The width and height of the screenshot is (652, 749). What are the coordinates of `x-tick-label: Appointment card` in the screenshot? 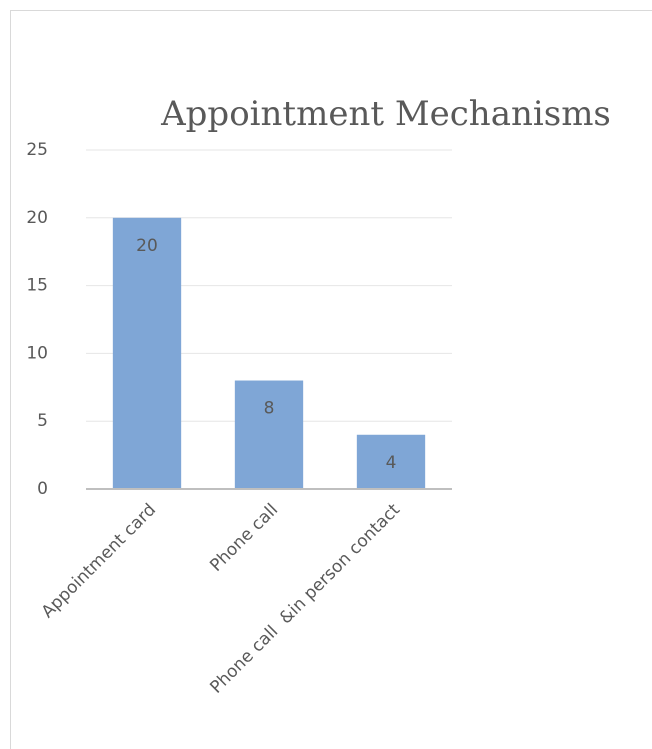 It's located at (99, 561).